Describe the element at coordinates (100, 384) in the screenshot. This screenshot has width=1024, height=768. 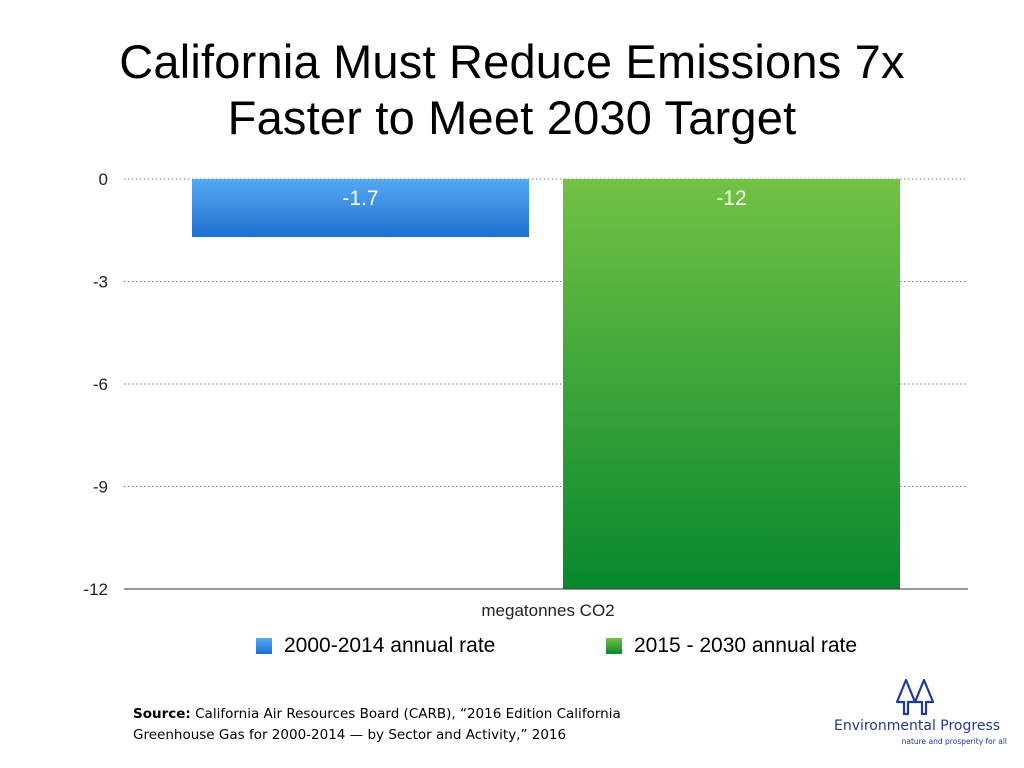
I see `y-tick-label: -6` at that location.